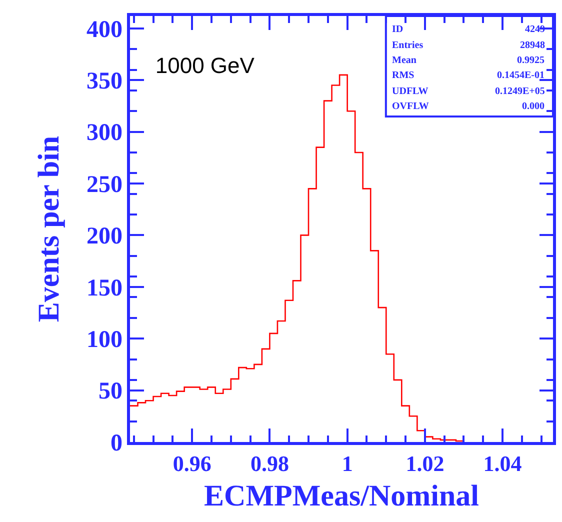 The image size is (562, 522). I want to click on annotation: 0.9925, so click(530, 60).